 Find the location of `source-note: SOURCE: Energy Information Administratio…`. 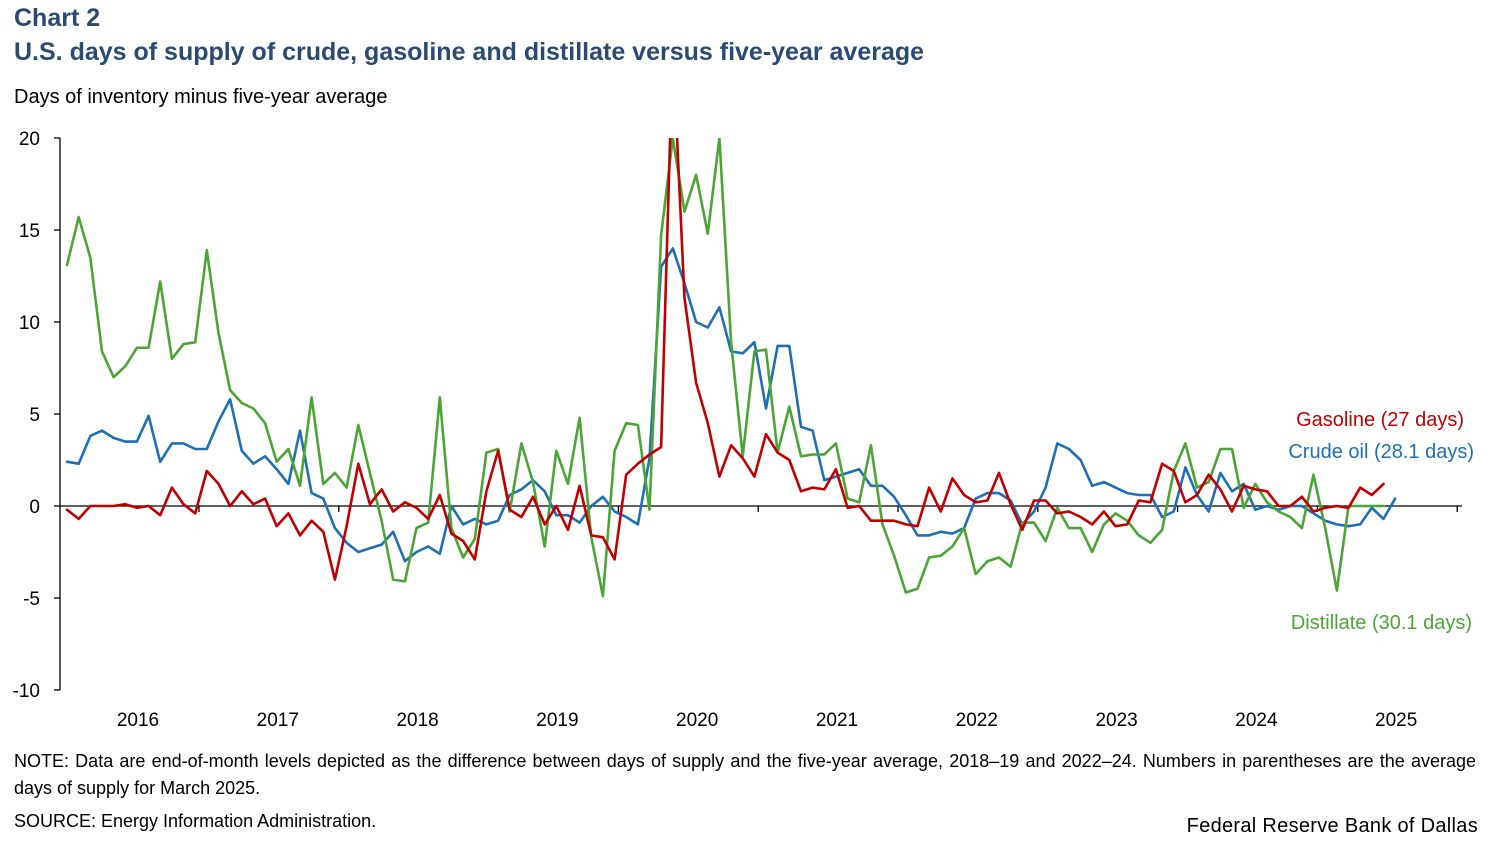

source-note: SOURCE: Energy Information Administratio… is located at coordinates (195, 821).